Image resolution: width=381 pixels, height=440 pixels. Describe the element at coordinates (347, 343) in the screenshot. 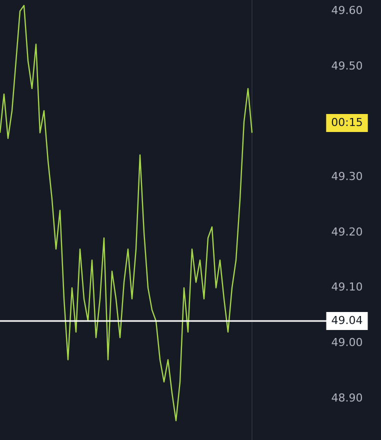

I see `y-tick-label: 49.00` at that location.